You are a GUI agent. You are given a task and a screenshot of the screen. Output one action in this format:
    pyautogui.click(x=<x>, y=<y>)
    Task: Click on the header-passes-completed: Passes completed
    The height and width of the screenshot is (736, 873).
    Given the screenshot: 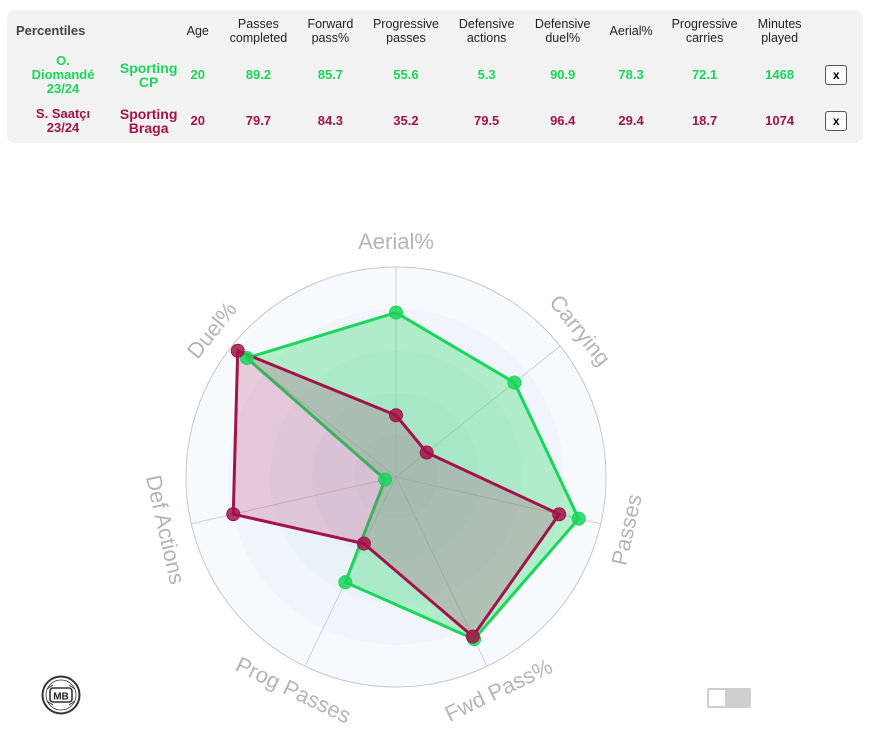 What is the action you would take?
    pyautogui.click(x=258, y=31)
    